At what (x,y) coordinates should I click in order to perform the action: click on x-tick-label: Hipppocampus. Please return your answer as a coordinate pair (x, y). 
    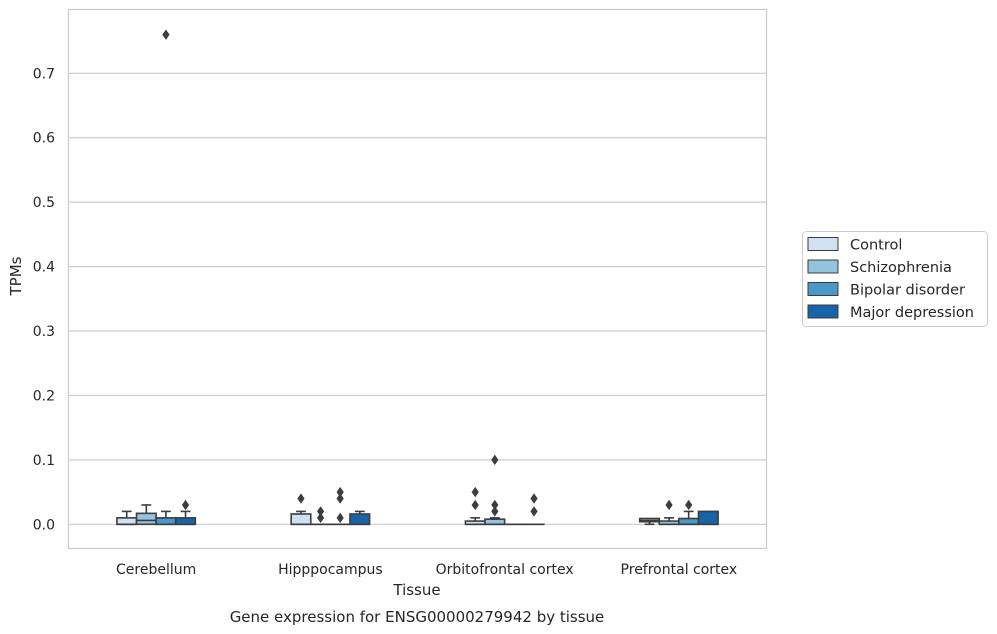
    Looking at the image, I should click on (330, 570).